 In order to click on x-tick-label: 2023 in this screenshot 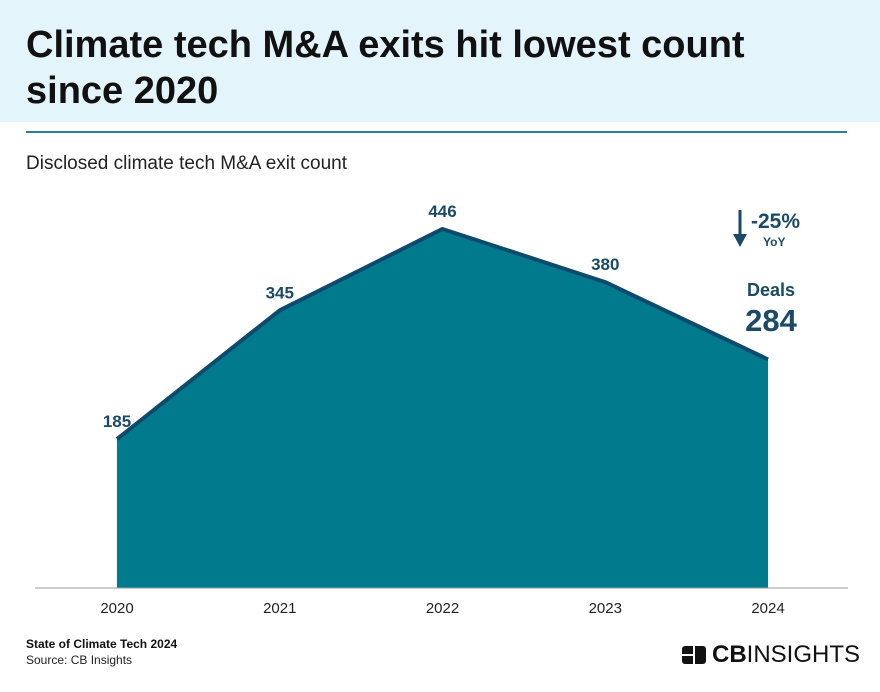, I will do `click(605, 608)`.